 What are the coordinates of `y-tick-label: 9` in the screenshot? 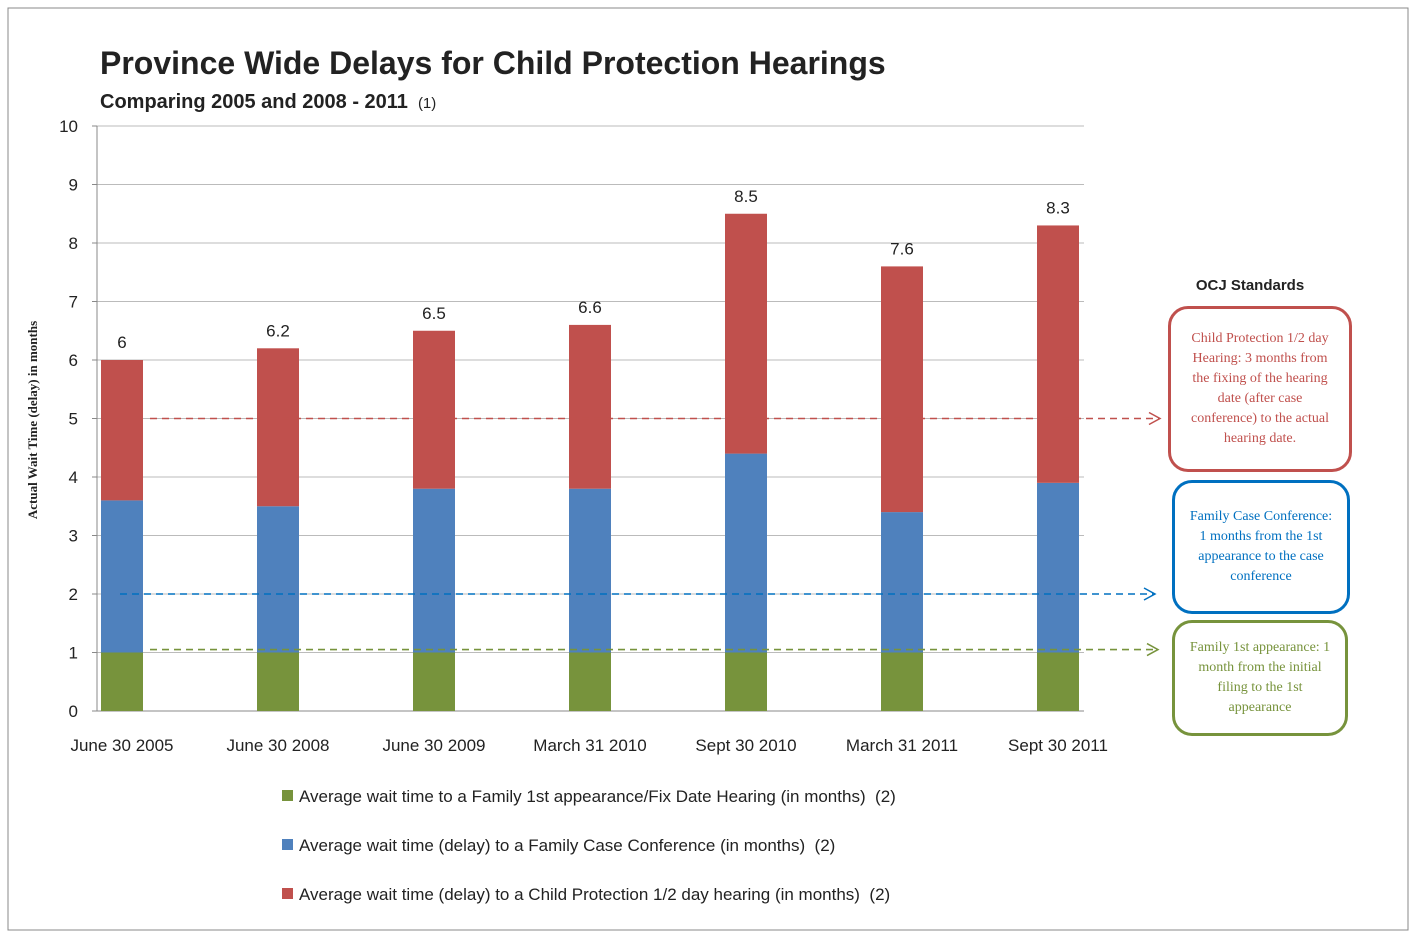 It's located at (73, 185).